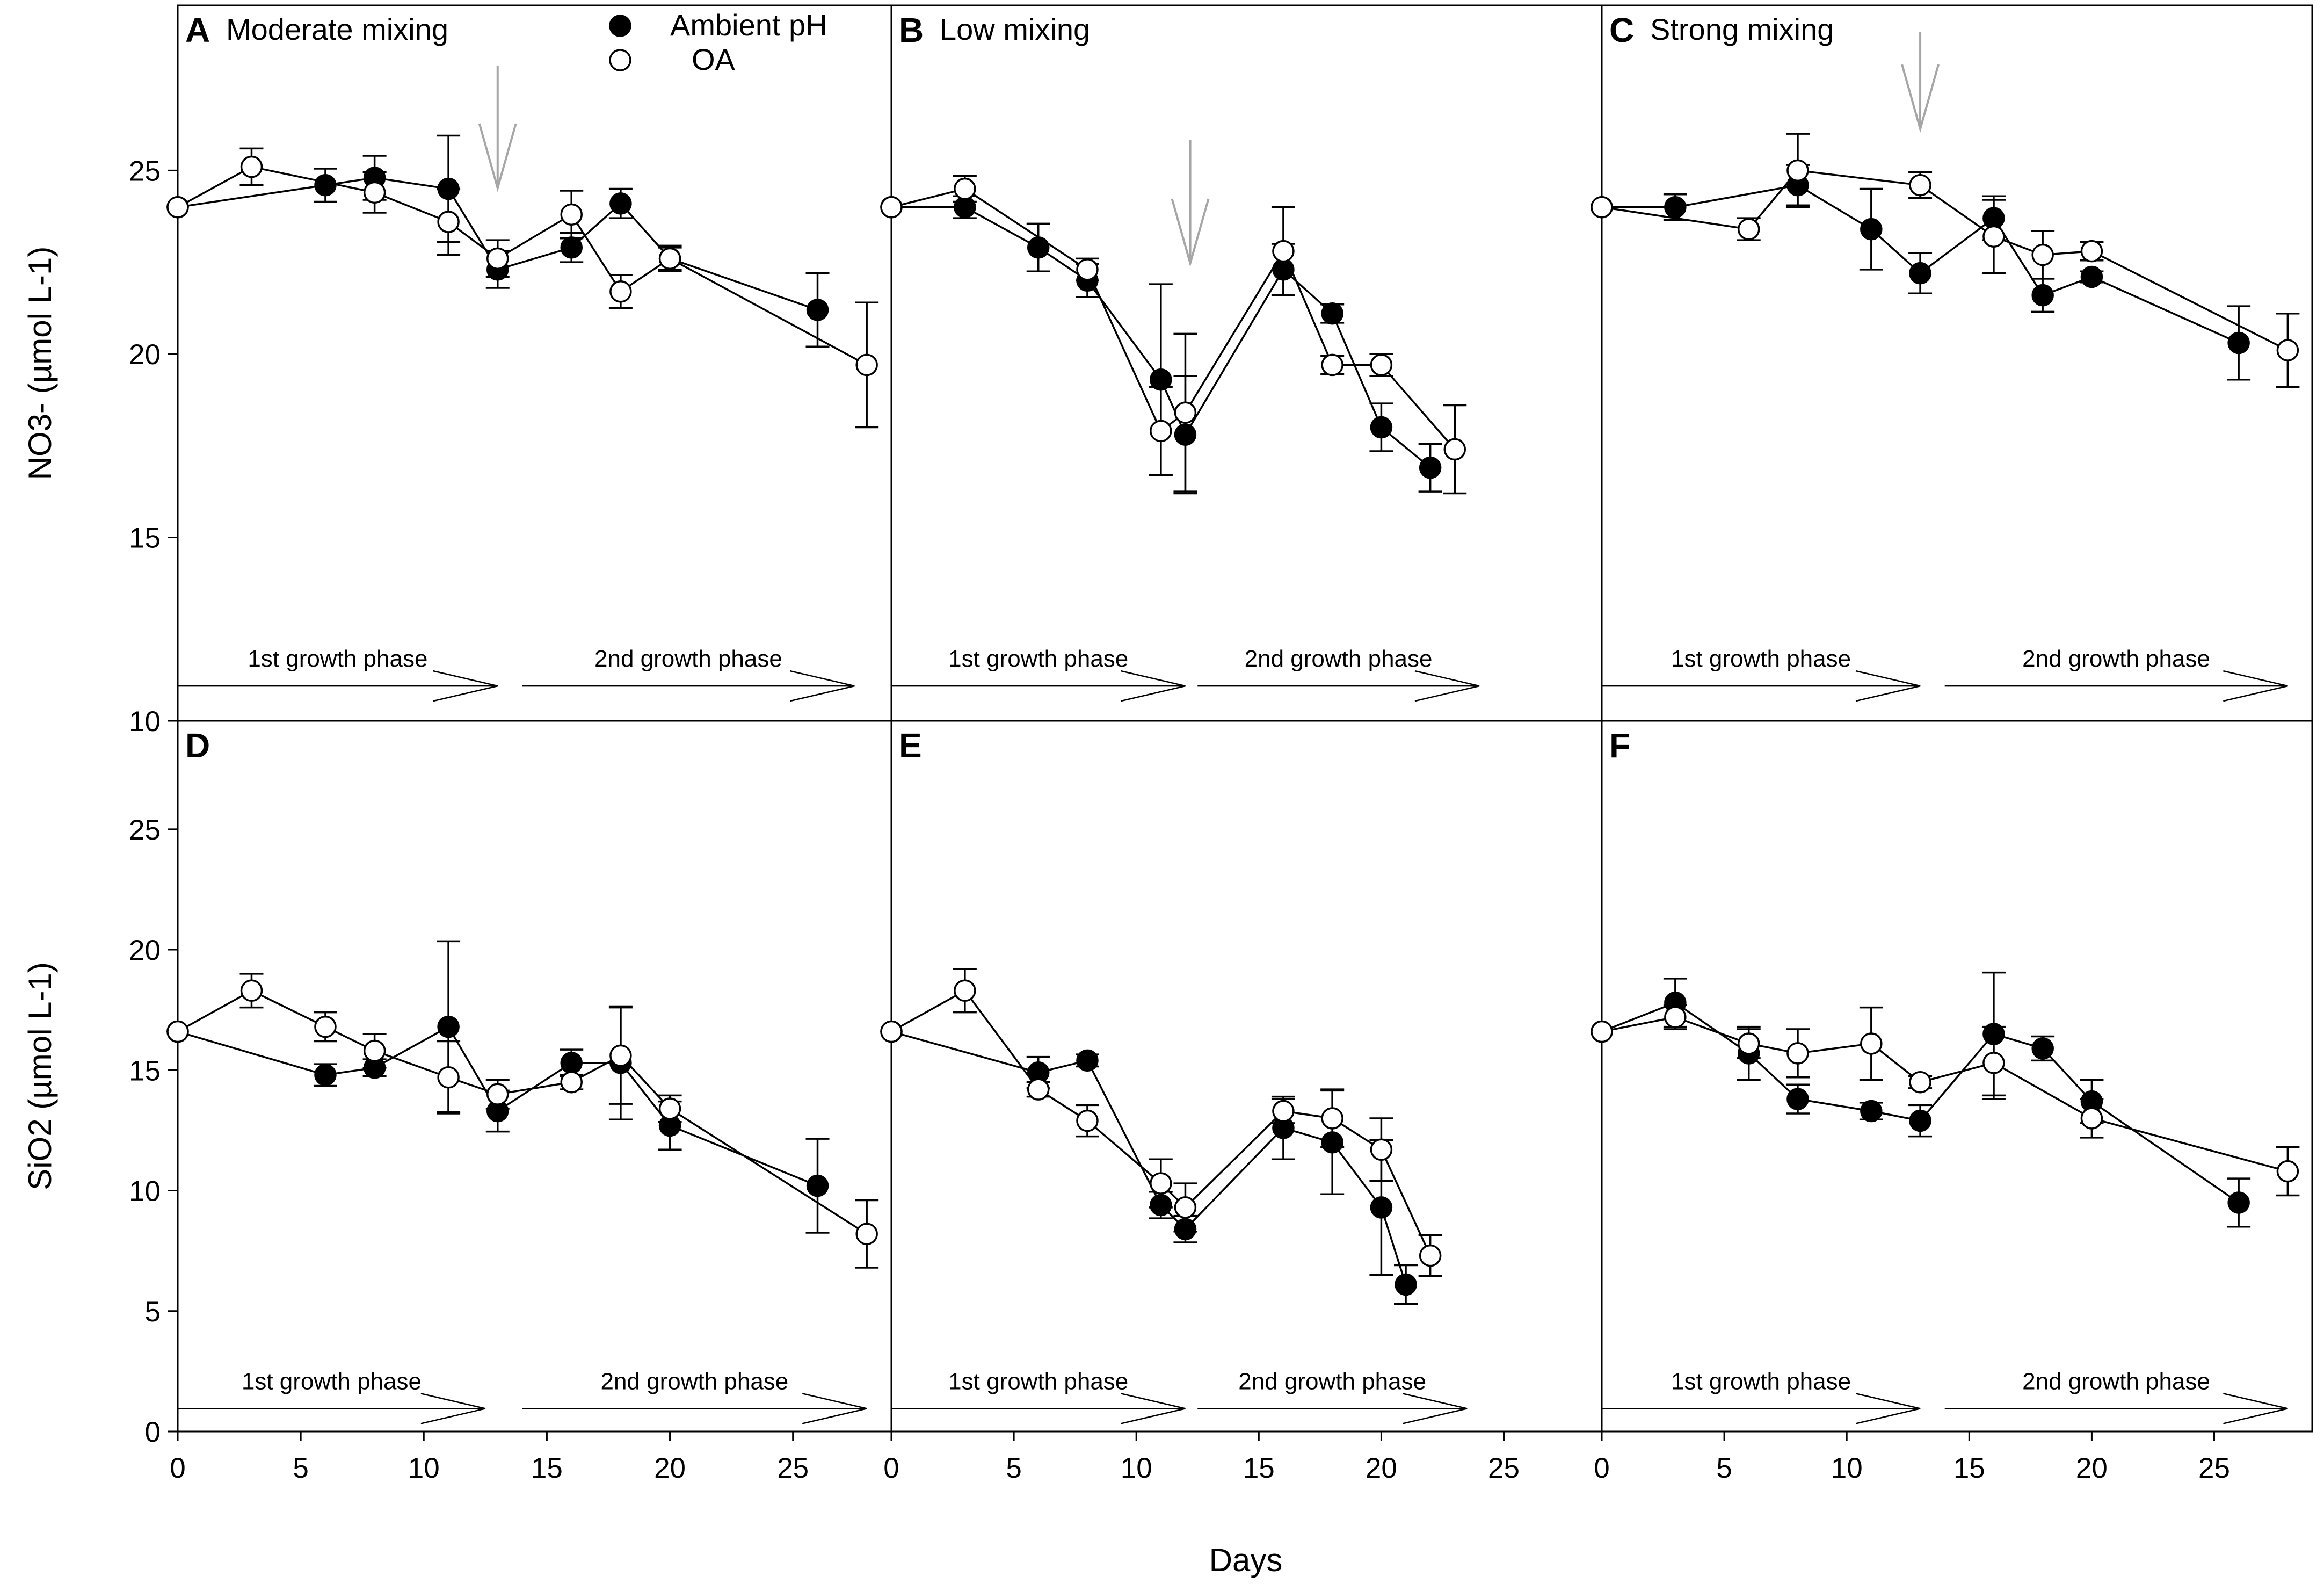 This screenshot has height=1591, width=2324. Describe the element at coordinates (337, 29) in the screenshot. I see `panel-title: Moderate mixing` at that location.